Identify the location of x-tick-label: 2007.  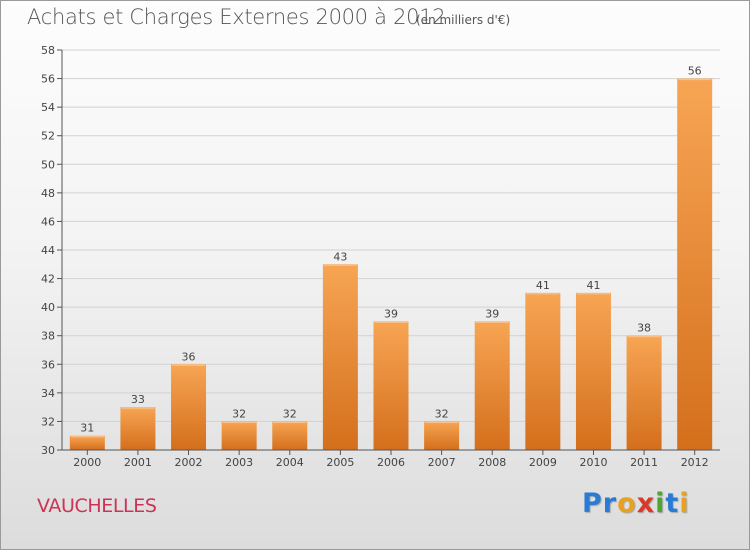
(442, 462).